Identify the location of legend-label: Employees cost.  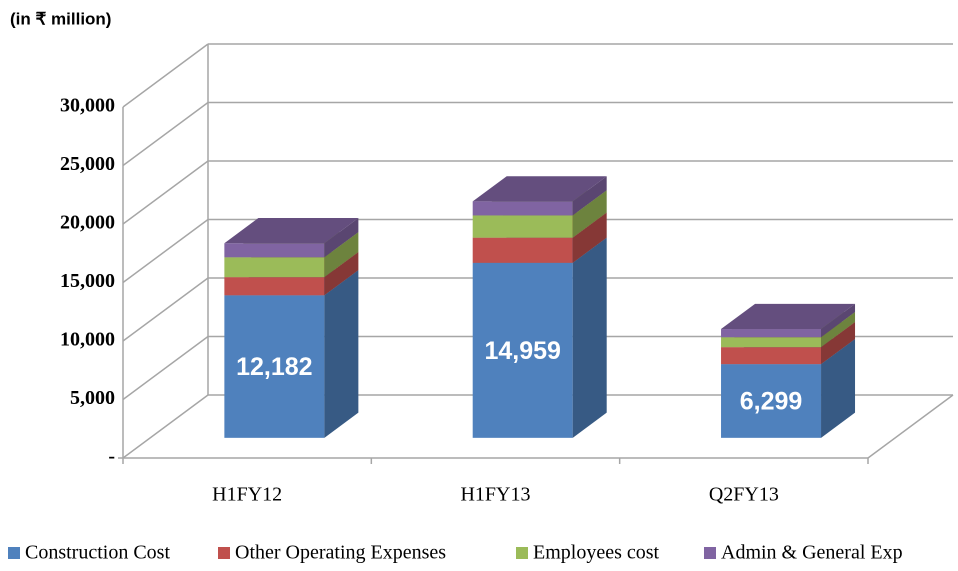
(596, 553).